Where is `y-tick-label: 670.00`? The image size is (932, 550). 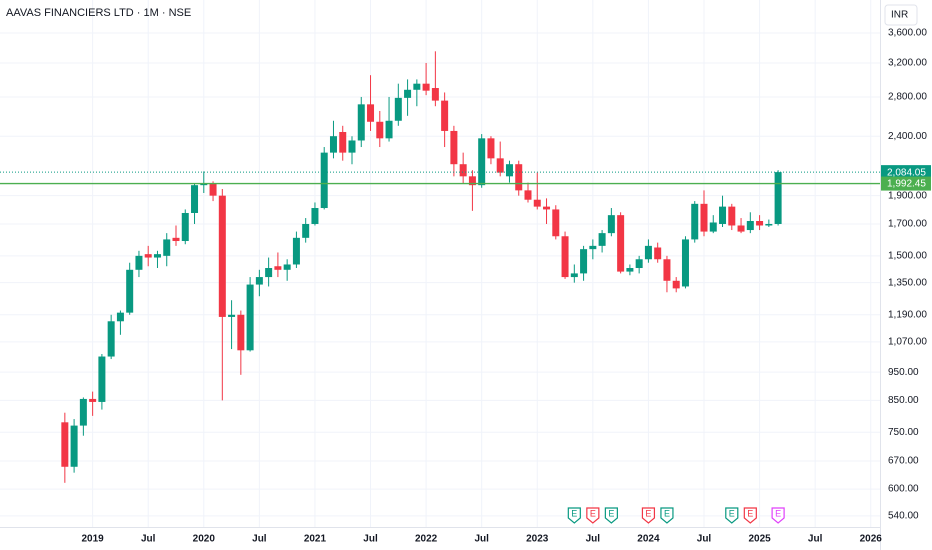 y-tick-label: 670.00 is located at coordinates (903, 461).